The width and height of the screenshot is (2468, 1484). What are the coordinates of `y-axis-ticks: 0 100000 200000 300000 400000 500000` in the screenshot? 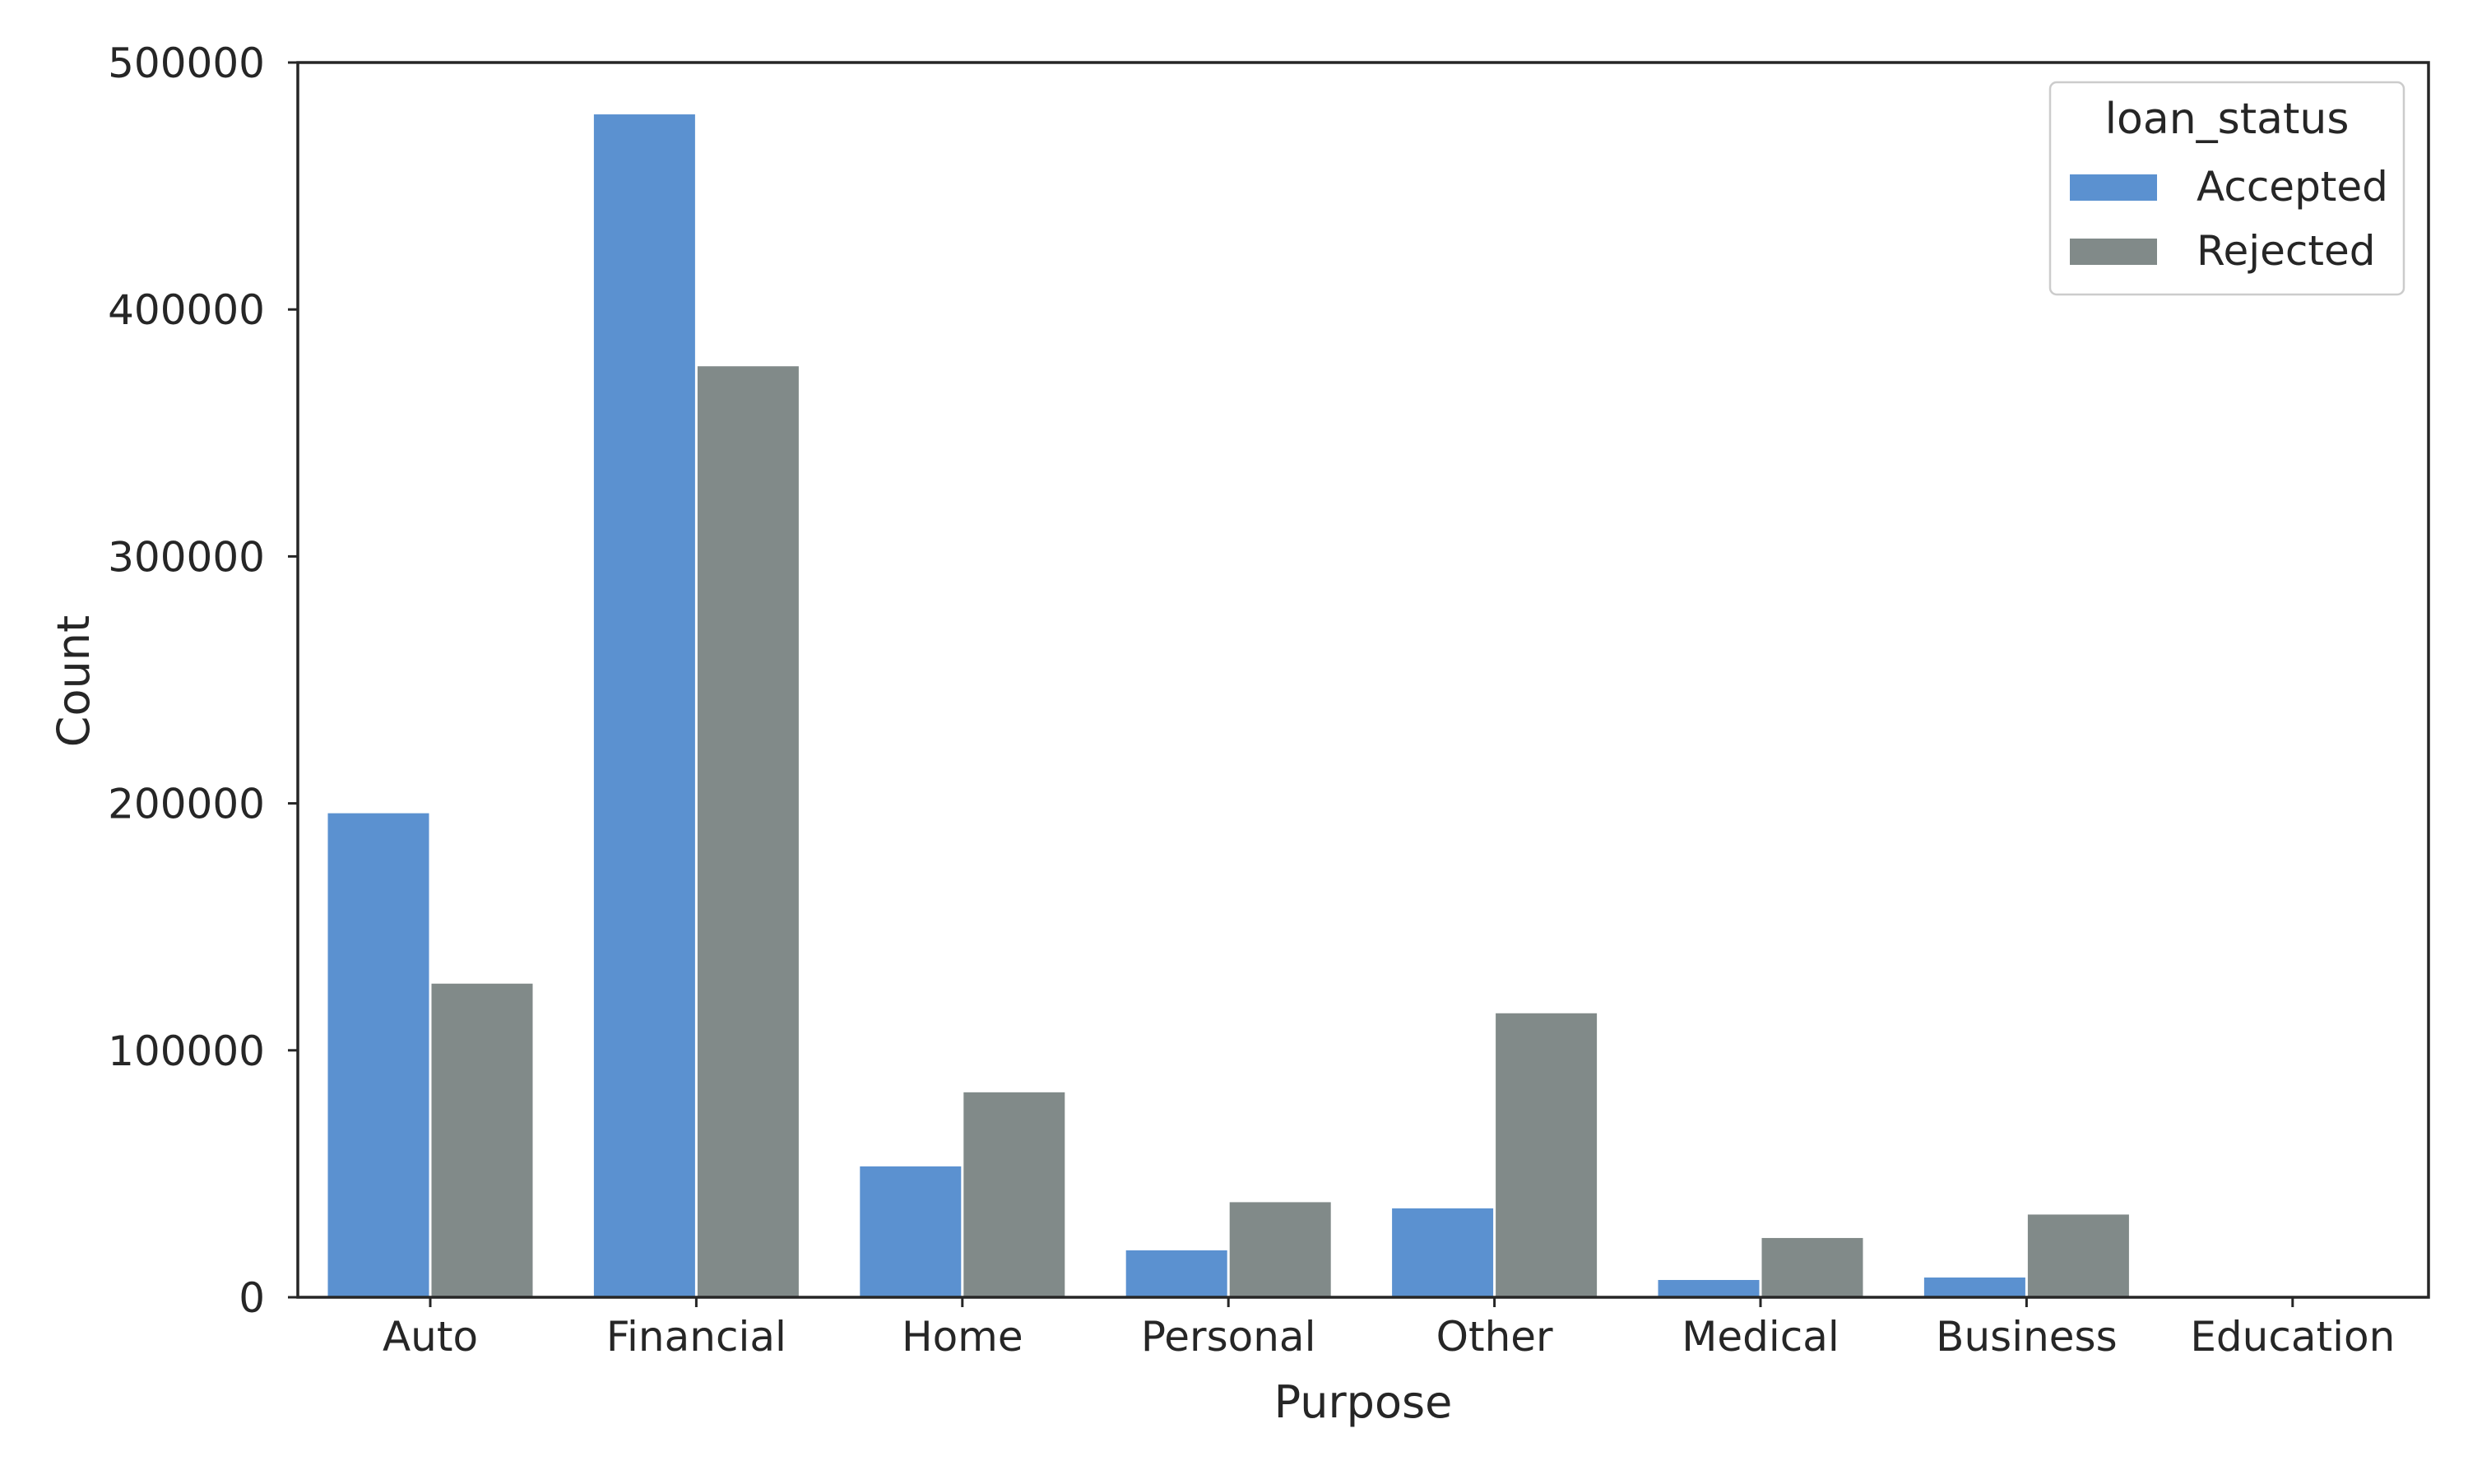 It's located at (203, 680).